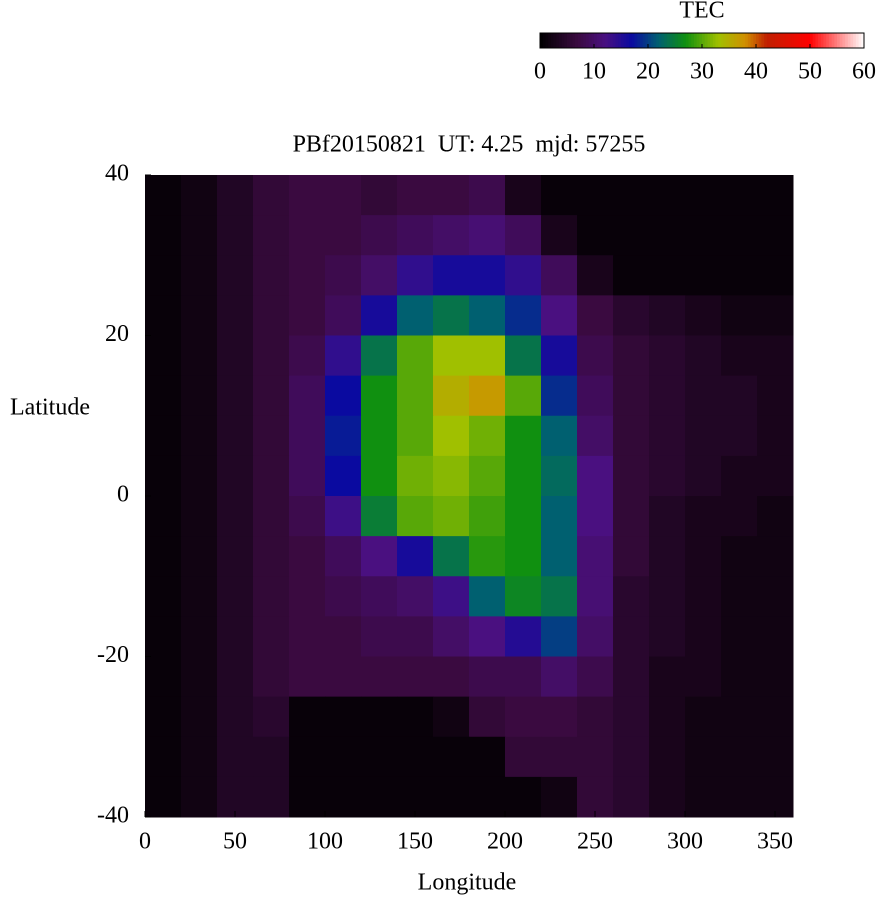 The height and width of the screenshot is (900, 878). I want to click on colorbar-title: TEC, so click(701, 12).